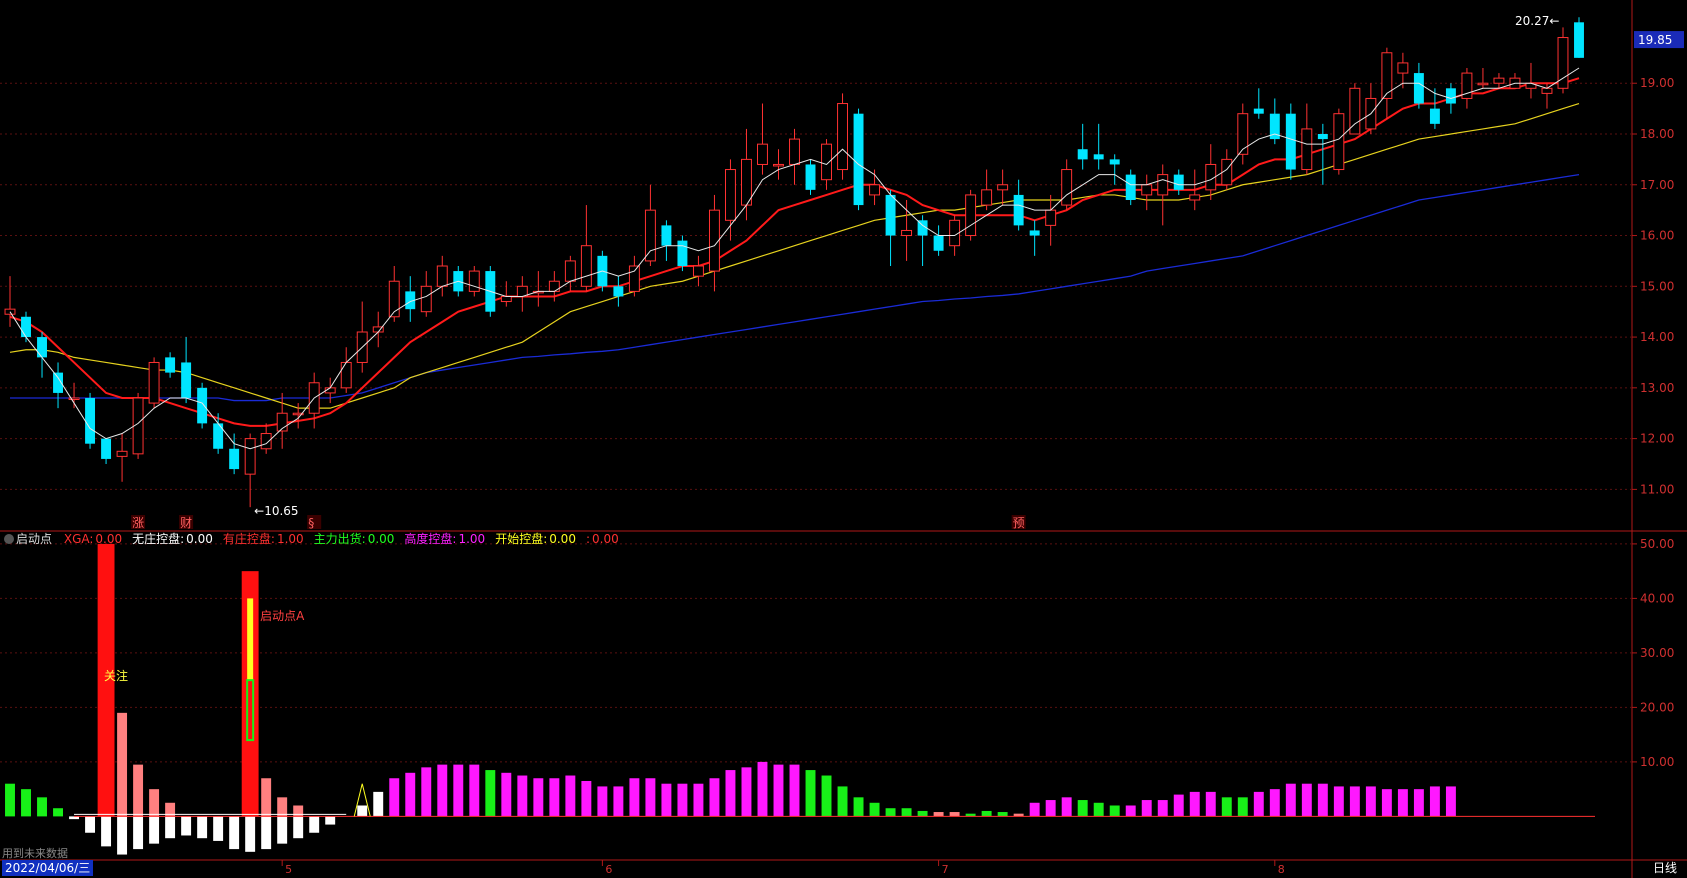 The image size is (1687, 878). I want to click on period-selector: 日线, so click(1664, 868).